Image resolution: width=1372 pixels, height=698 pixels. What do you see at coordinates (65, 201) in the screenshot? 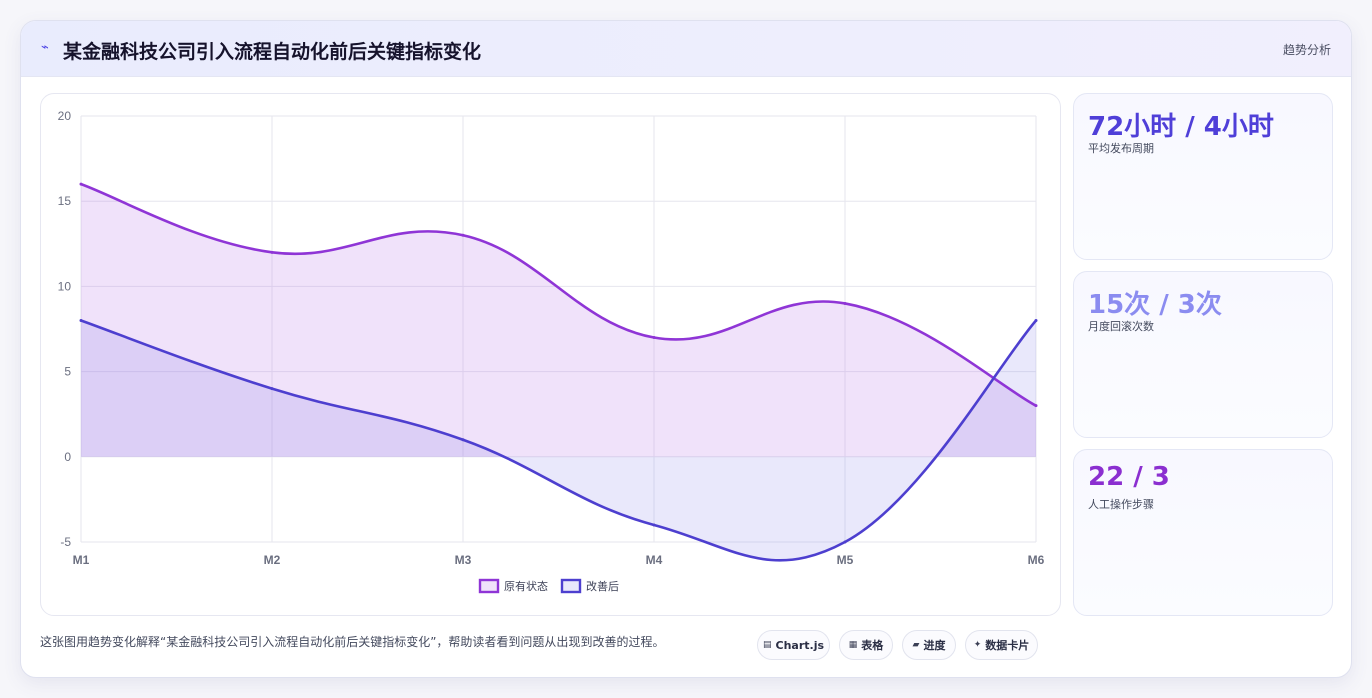
I see `y-tick-label: 15` at bounding box center [65, 201].